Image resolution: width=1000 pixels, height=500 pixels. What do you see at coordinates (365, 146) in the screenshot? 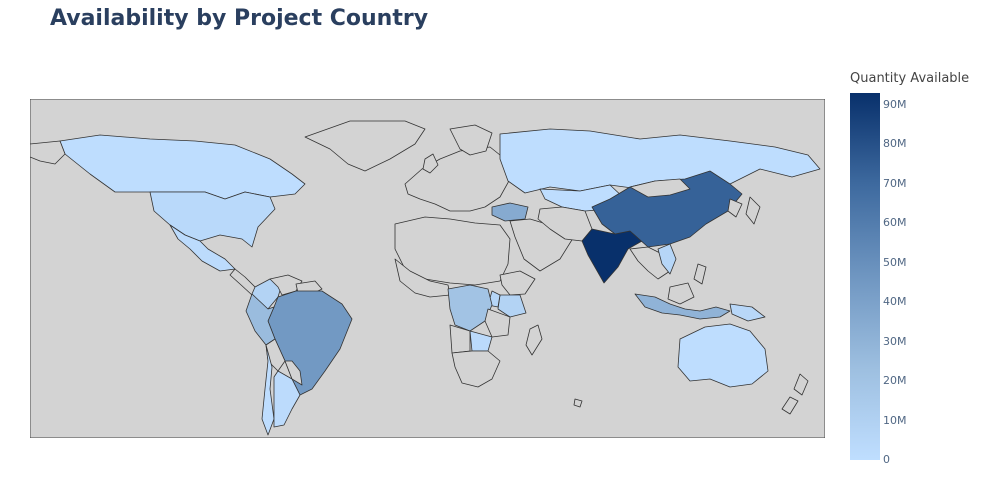
I see `country-greenland` at bounding box center [365, 146].